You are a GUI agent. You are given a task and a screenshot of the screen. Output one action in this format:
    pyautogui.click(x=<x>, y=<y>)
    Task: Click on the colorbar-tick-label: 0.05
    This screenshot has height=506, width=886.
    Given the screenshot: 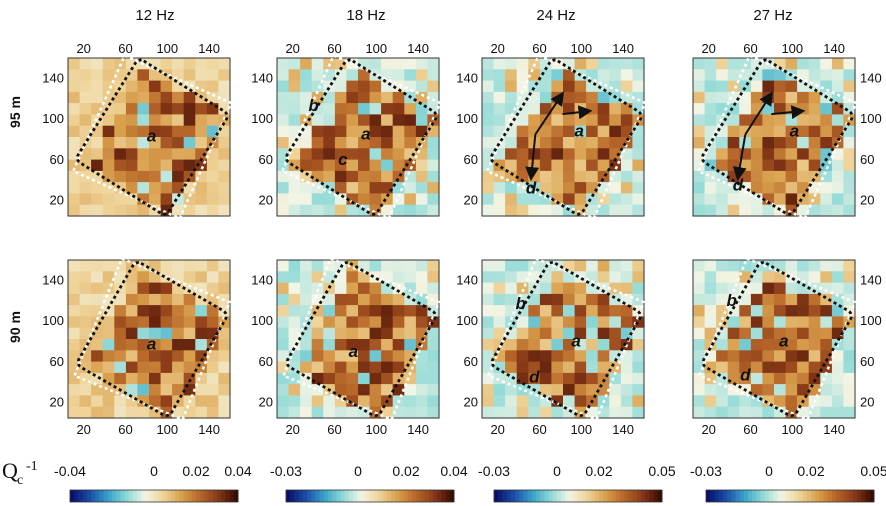 What is the action you would take?
    pyautogui.click(x=661, y=471)
    